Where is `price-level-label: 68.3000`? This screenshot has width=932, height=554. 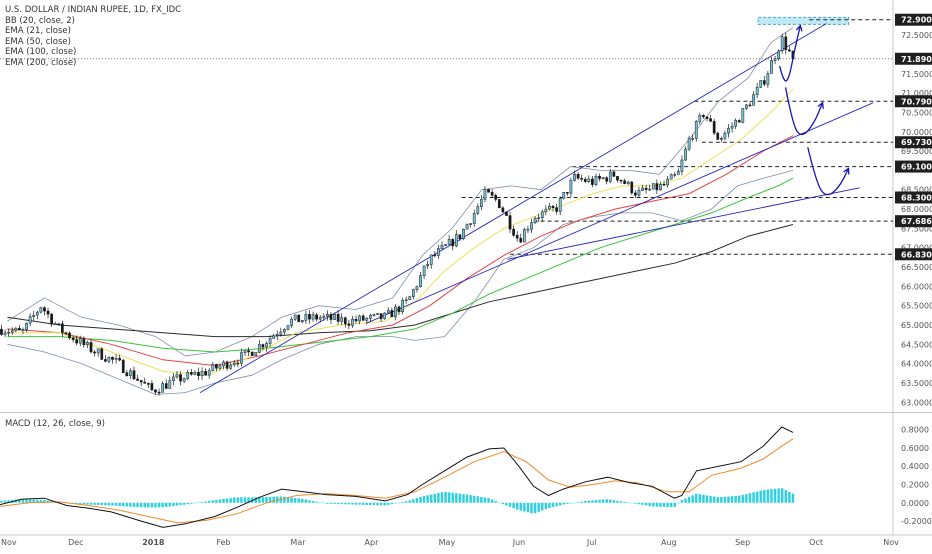
price-level-label: 68.3000 is located at coordinates (916, 197).